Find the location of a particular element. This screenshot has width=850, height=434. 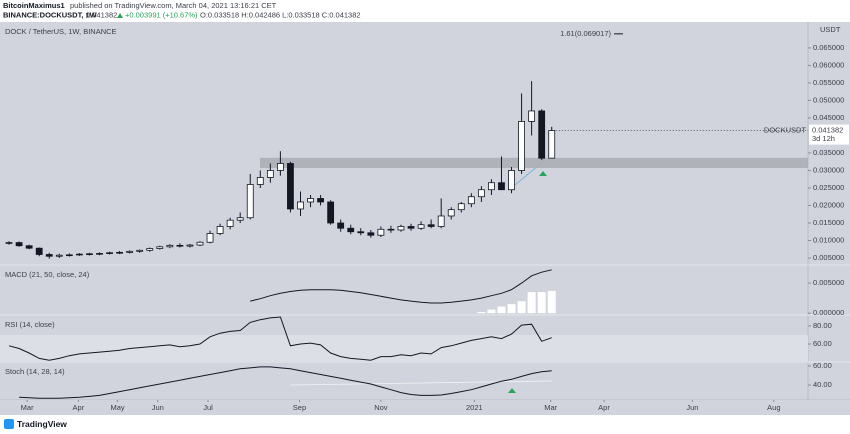

y-tick-label: 0.060000 is located at coordinates (828, 64).